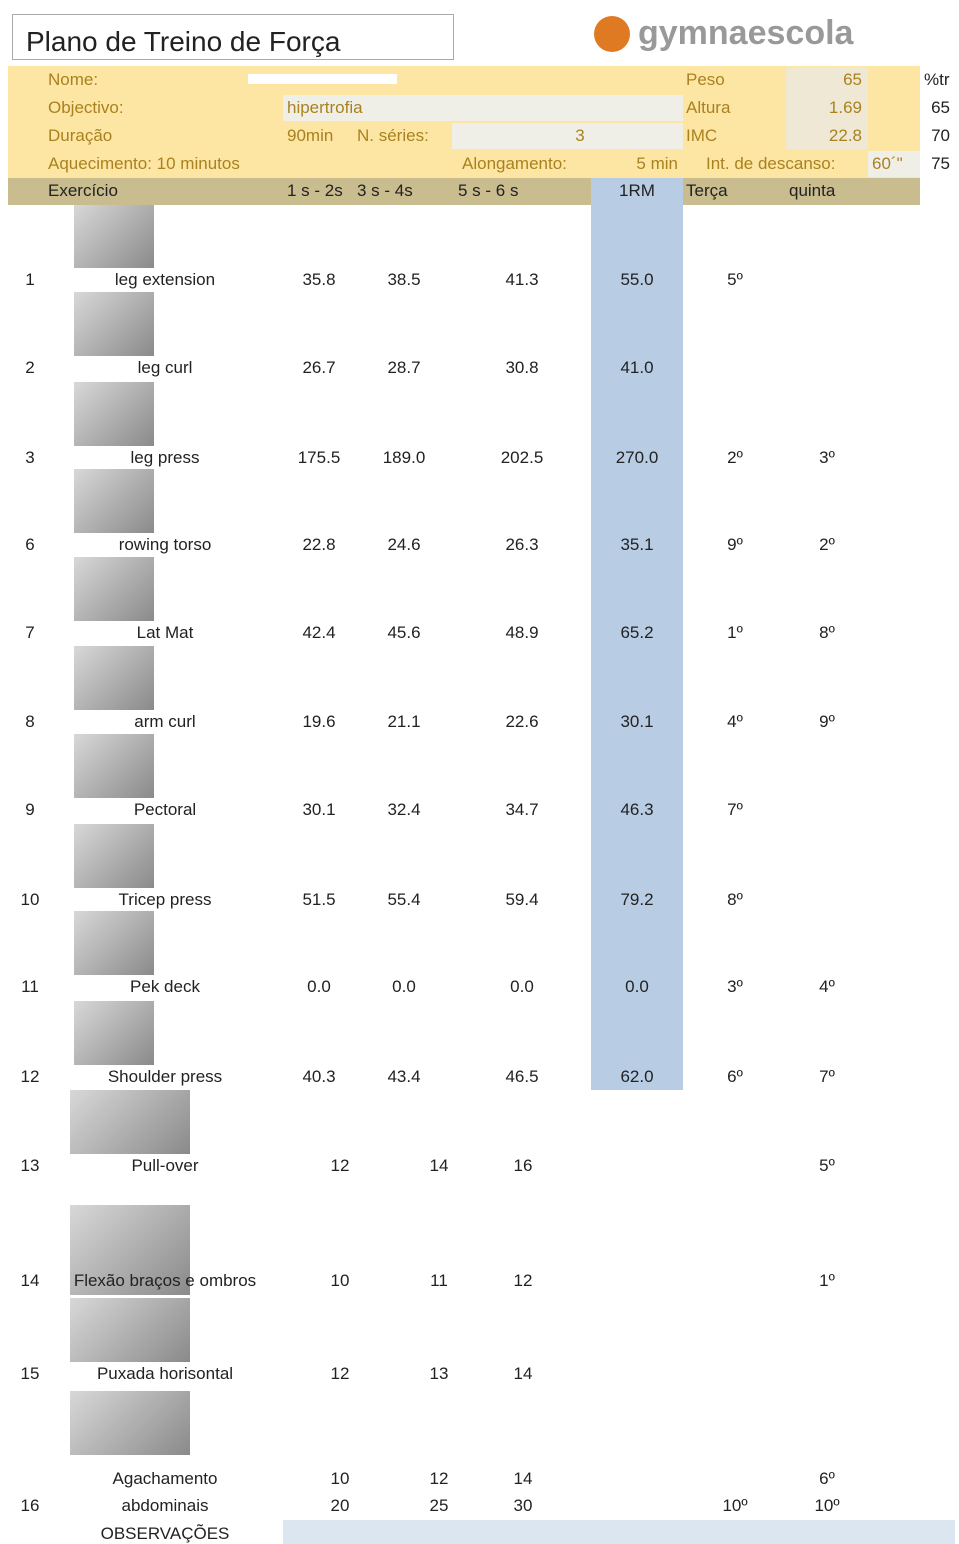  I want to click on label: Duração, so click(80, 135).